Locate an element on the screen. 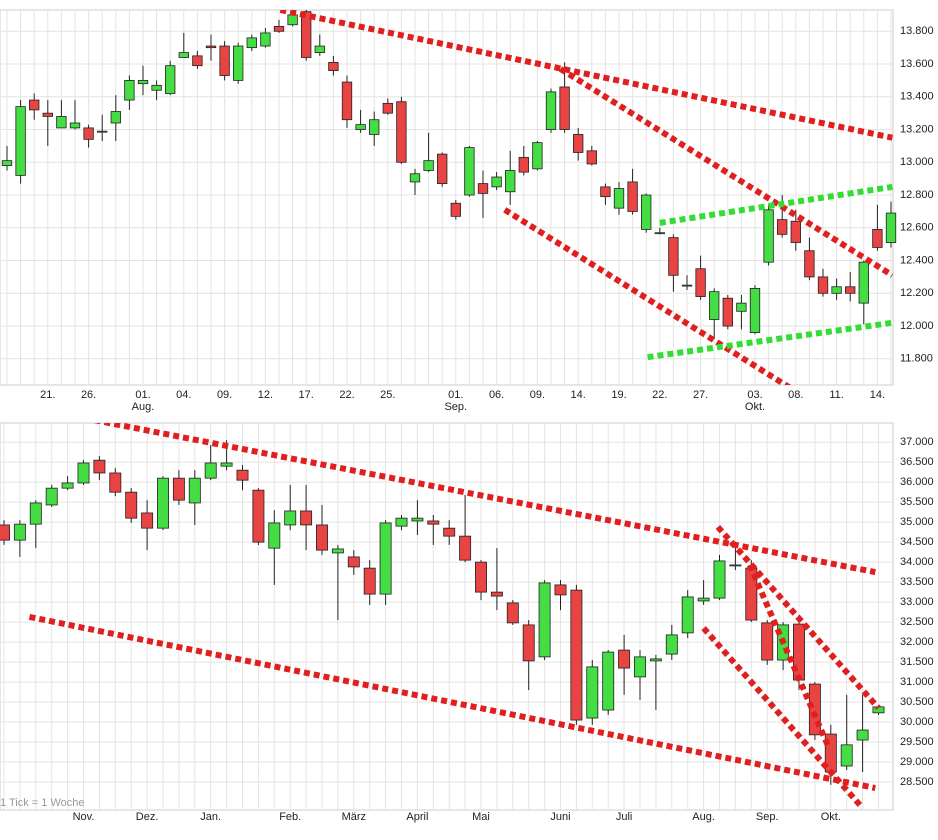 Image resolution: width=938 pixels, height=840 pixels. y-tick-label: 13.800 is located at coordinates (917, 31).